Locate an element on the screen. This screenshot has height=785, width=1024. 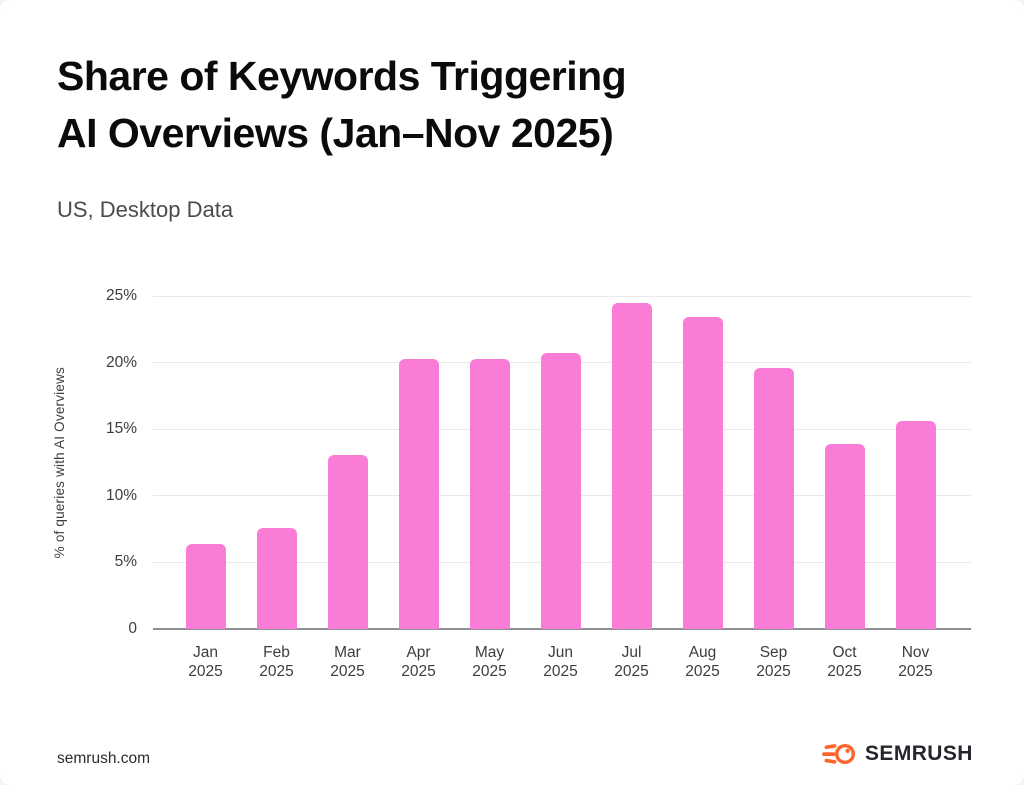
y-axis-title: % of queries with AI Overviews is located at coordinates (59, 462).